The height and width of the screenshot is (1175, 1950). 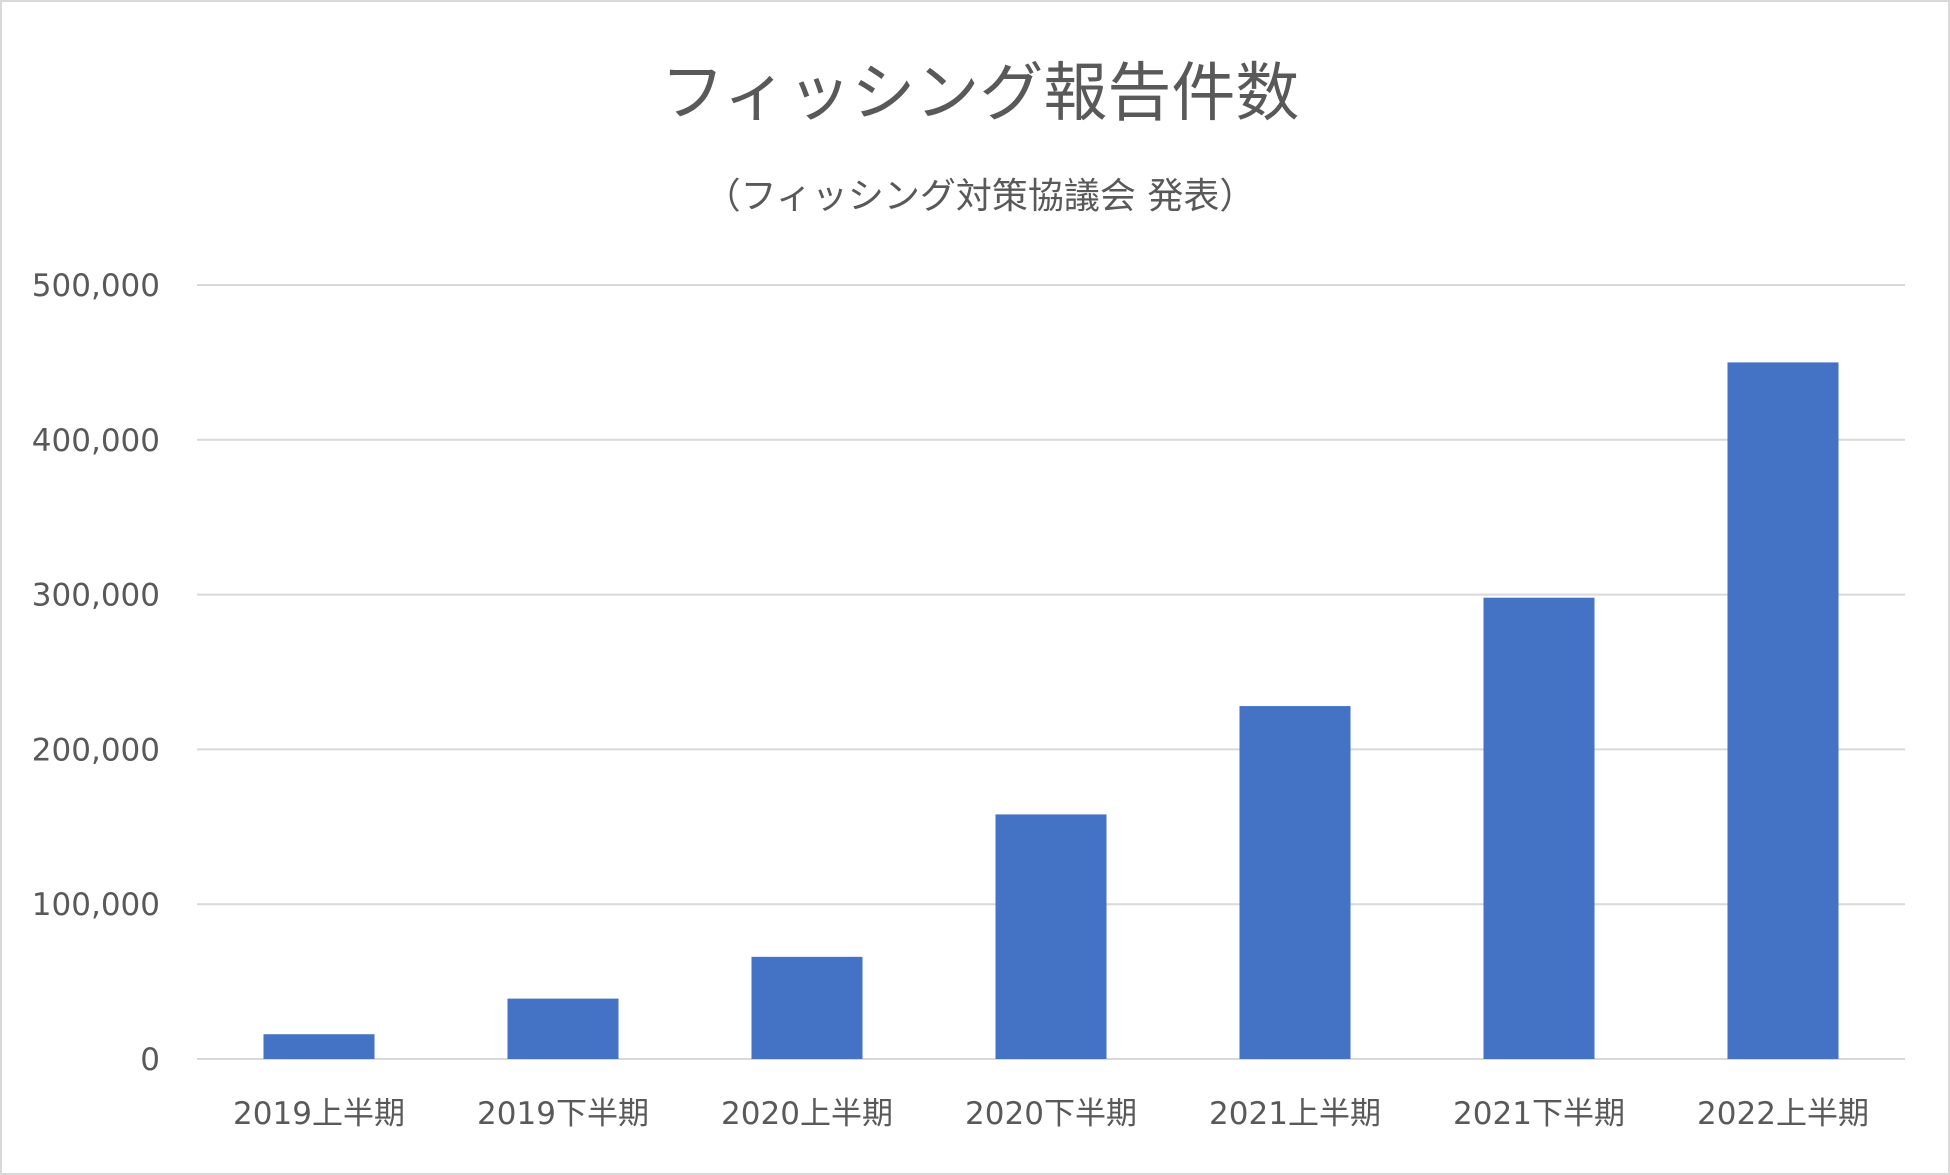 What do you see at coordinates (96, 286) in the screenshot?
I see `y-tick-label: 500,000` at bounding box center [96, 286].